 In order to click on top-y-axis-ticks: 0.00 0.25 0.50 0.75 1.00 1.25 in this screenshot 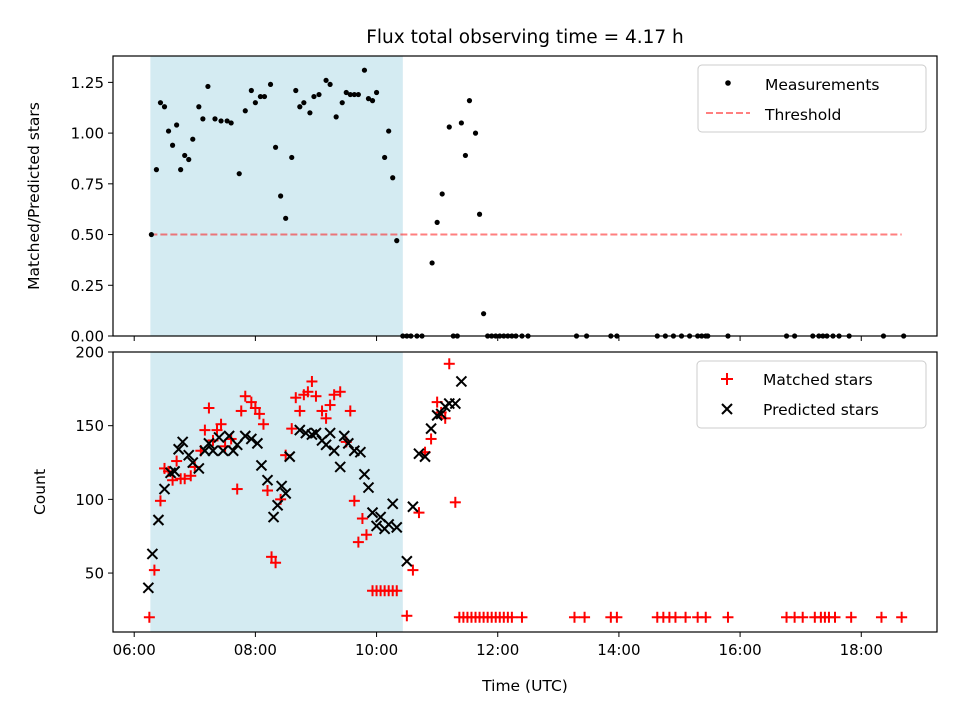, I will do `click(92, 210)`.